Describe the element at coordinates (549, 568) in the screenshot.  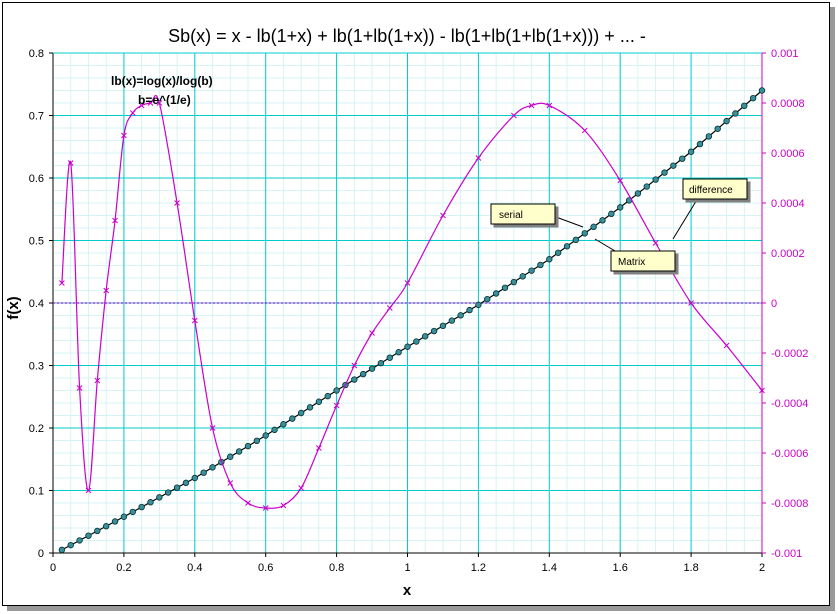
I see `x-tick-label: 1.4` at that location.